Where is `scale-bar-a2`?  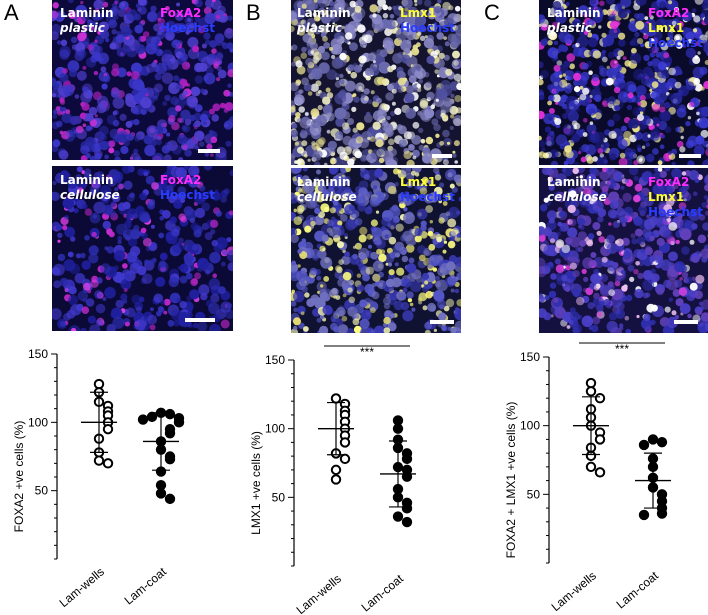 scale-bar-a2 is located at coordinates (200, 320).